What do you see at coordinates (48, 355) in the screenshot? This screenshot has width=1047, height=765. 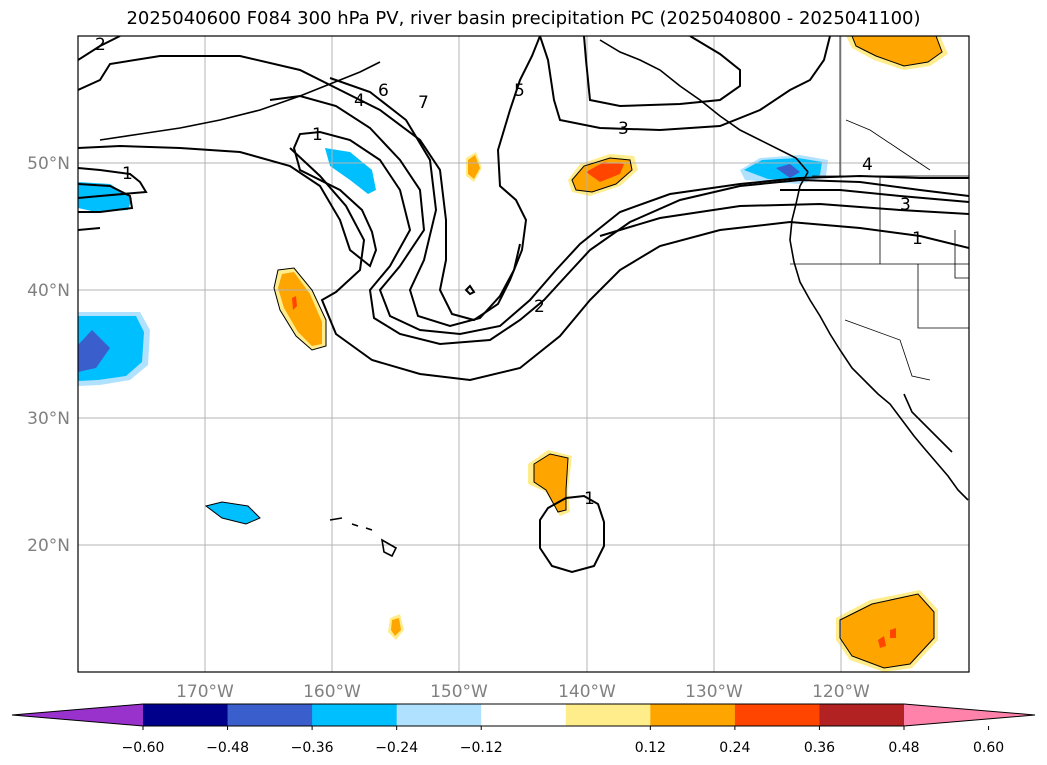 I see `latitude-labels: 20°N 30°N 40°N 50°N` at bounding box center [48, 355].